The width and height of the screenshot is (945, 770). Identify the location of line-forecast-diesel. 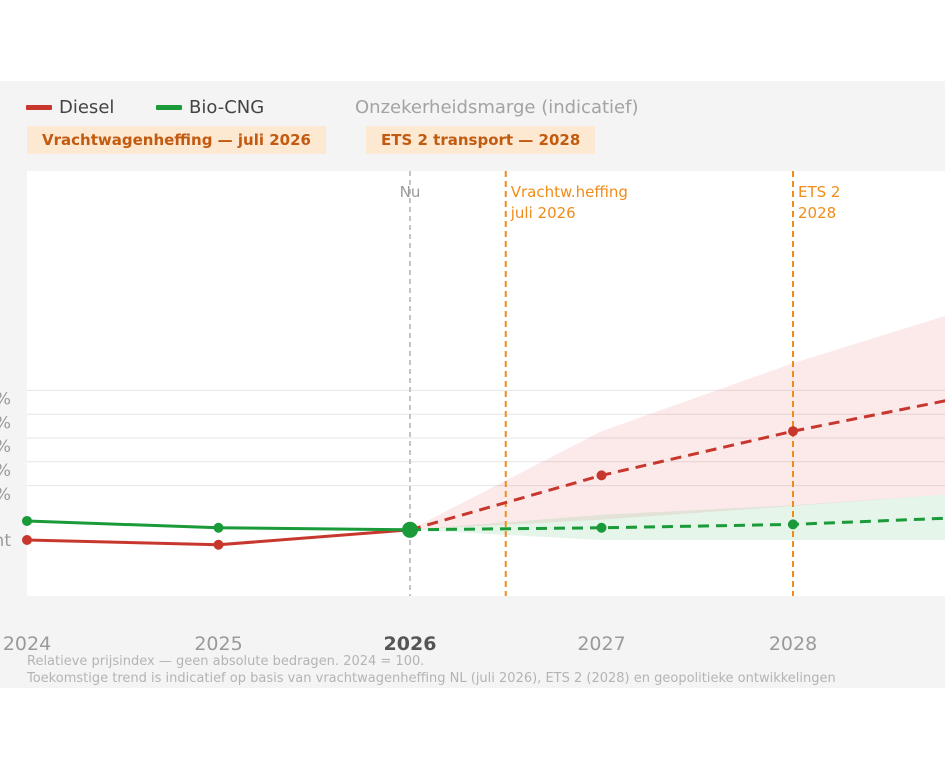
(677, 465).